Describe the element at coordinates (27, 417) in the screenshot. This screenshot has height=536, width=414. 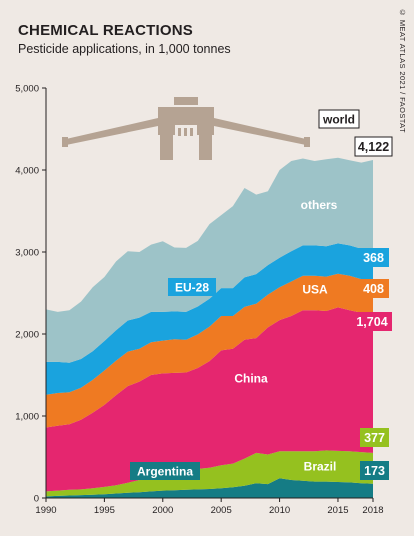
I see `y-tick-label: 1,000` at that location.